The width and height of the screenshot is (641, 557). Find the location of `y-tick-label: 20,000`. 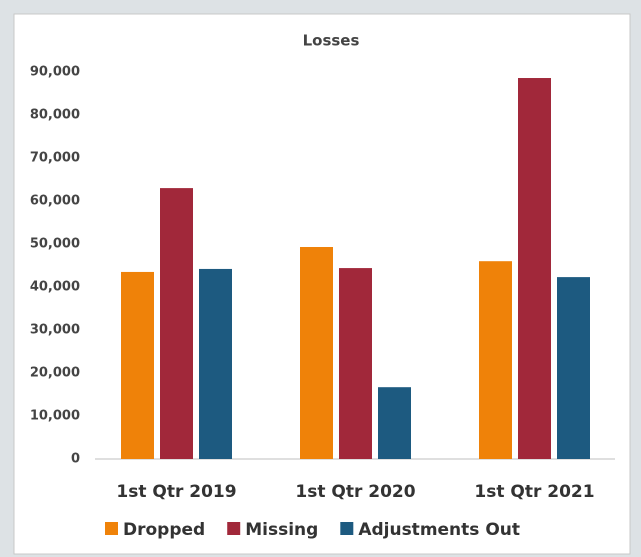

y-tick-label: 20,000 is located at coordinates (55, 373).